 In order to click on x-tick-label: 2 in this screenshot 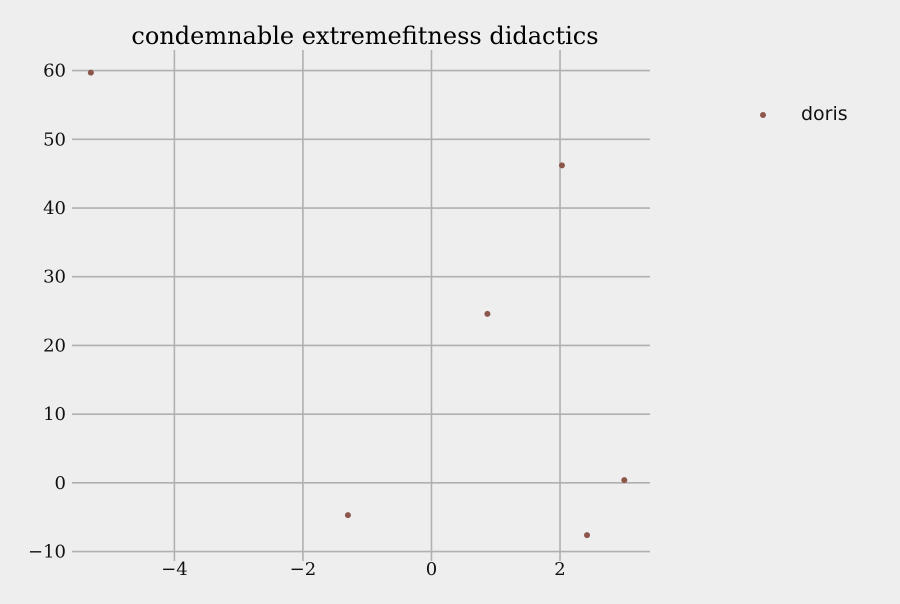, I will do `click(559, 569)`.